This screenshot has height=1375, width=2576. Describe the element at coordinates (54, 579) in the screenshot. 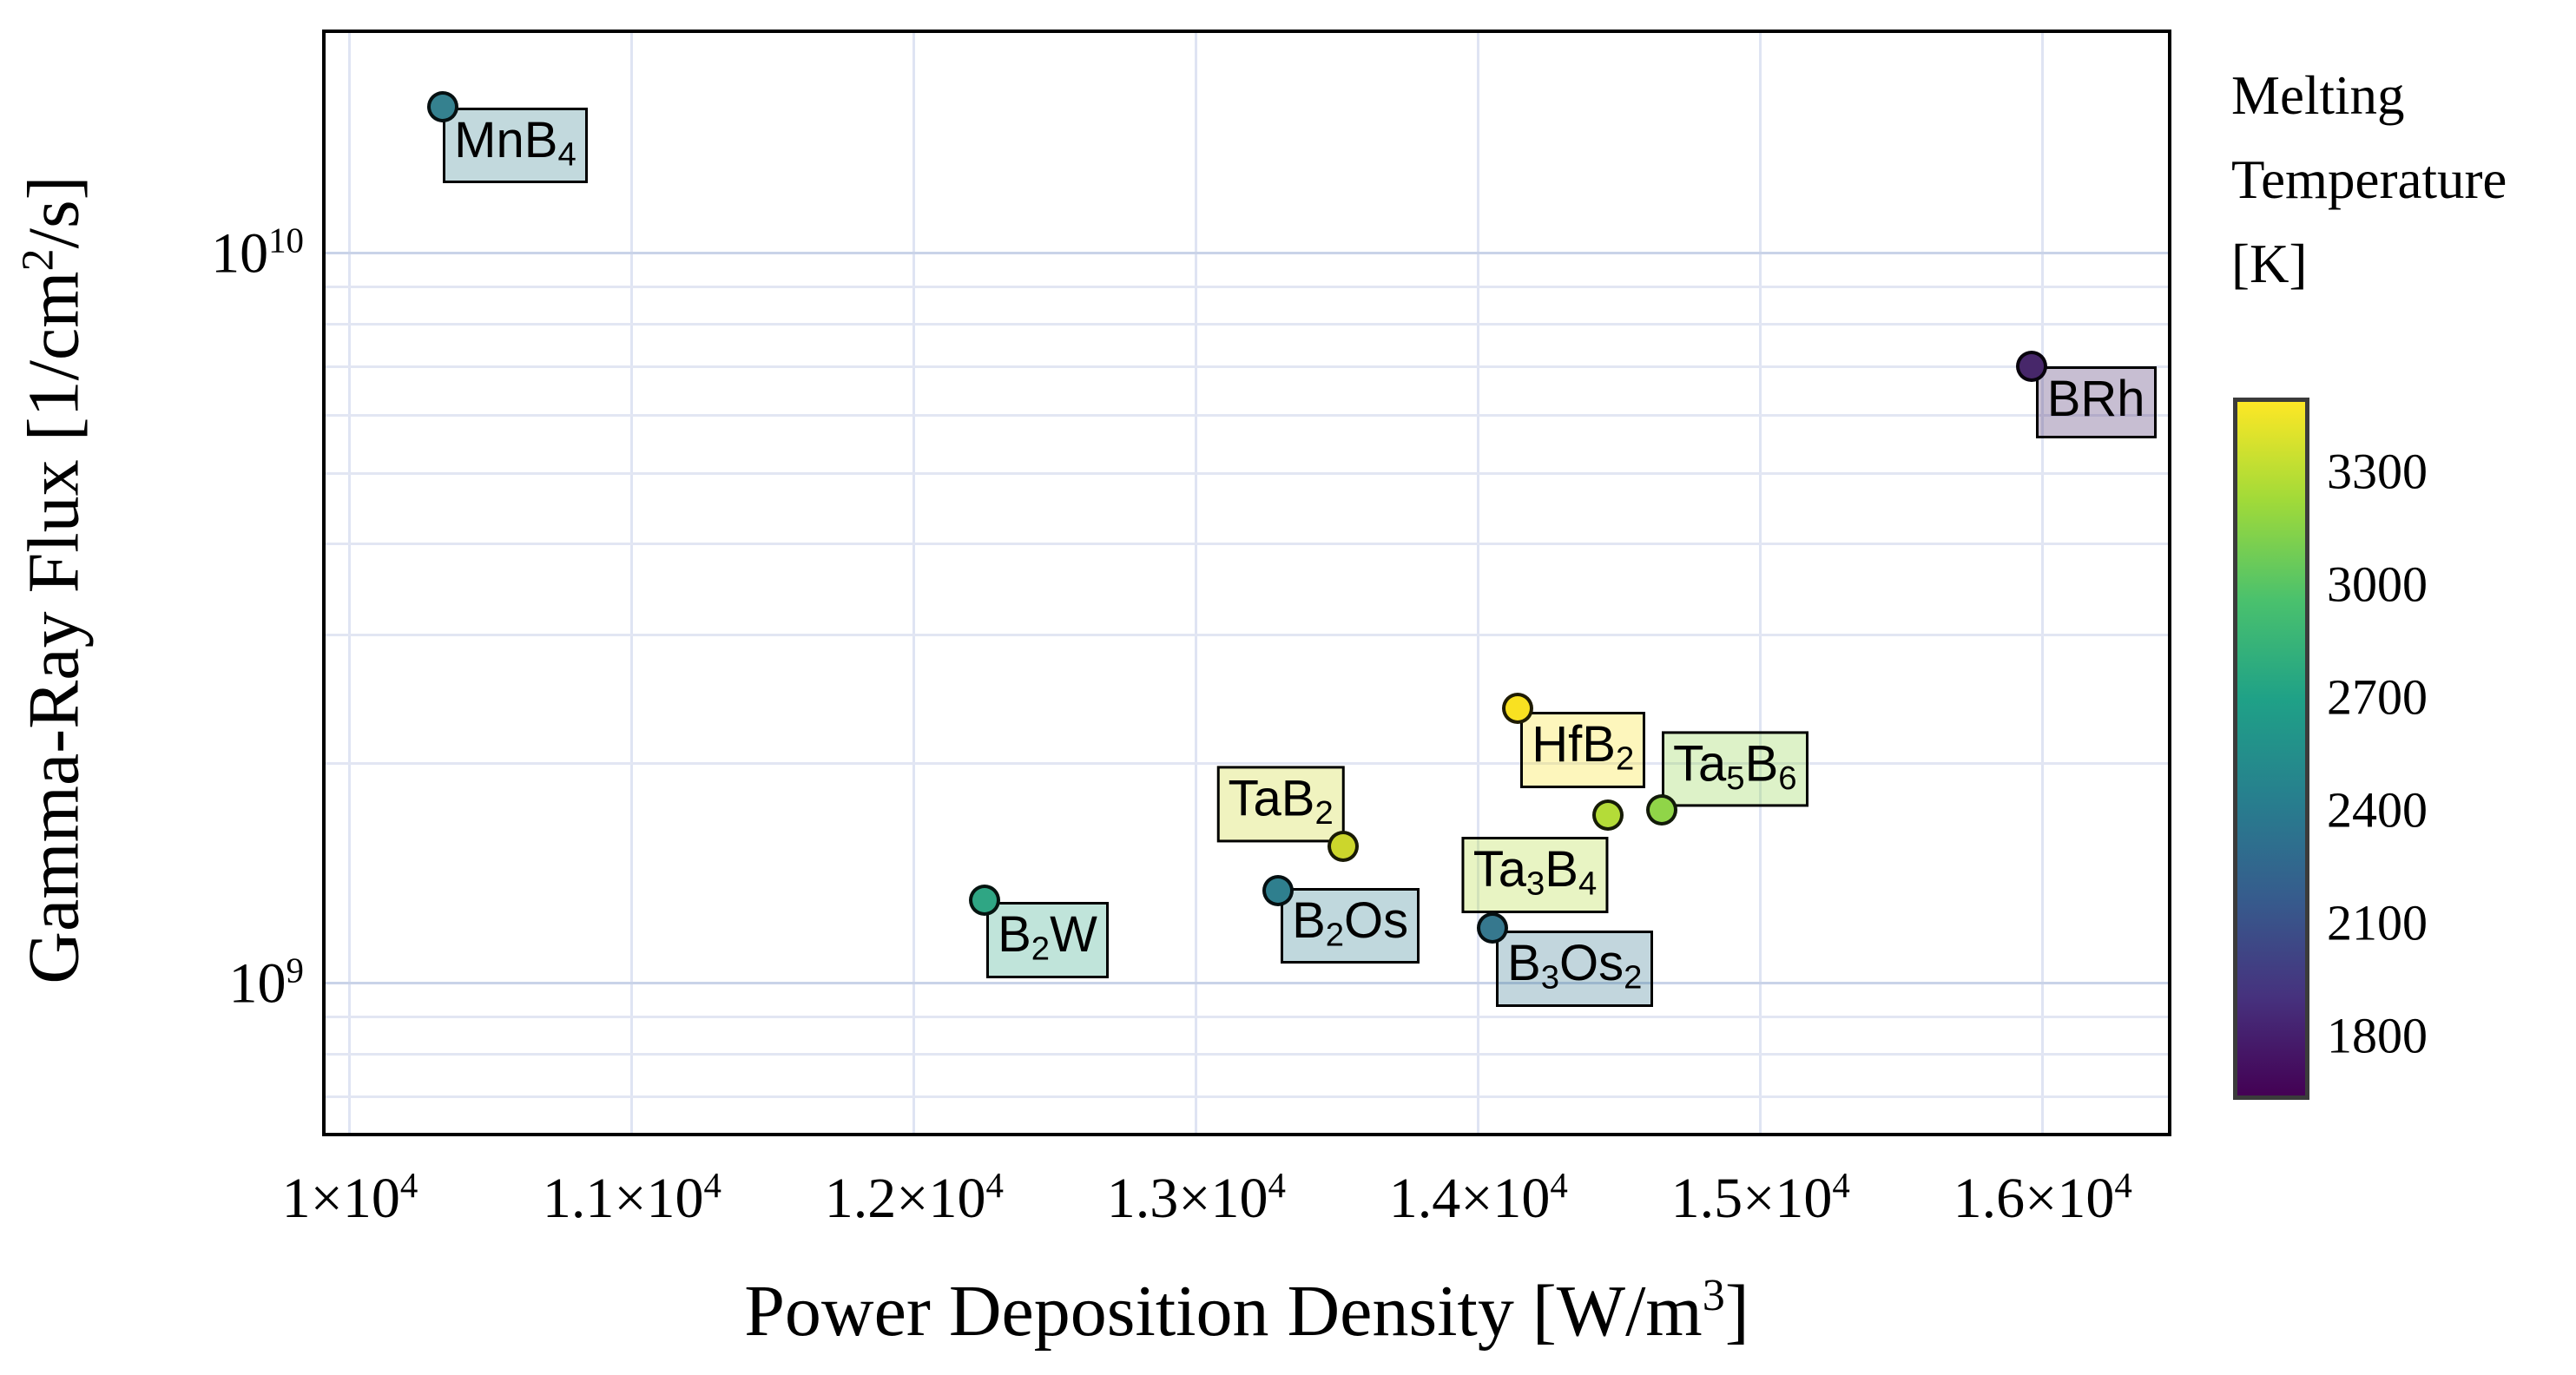

I see `y-axis-label: Gamma-Ray Flux [1/cm2/s]` at that location.